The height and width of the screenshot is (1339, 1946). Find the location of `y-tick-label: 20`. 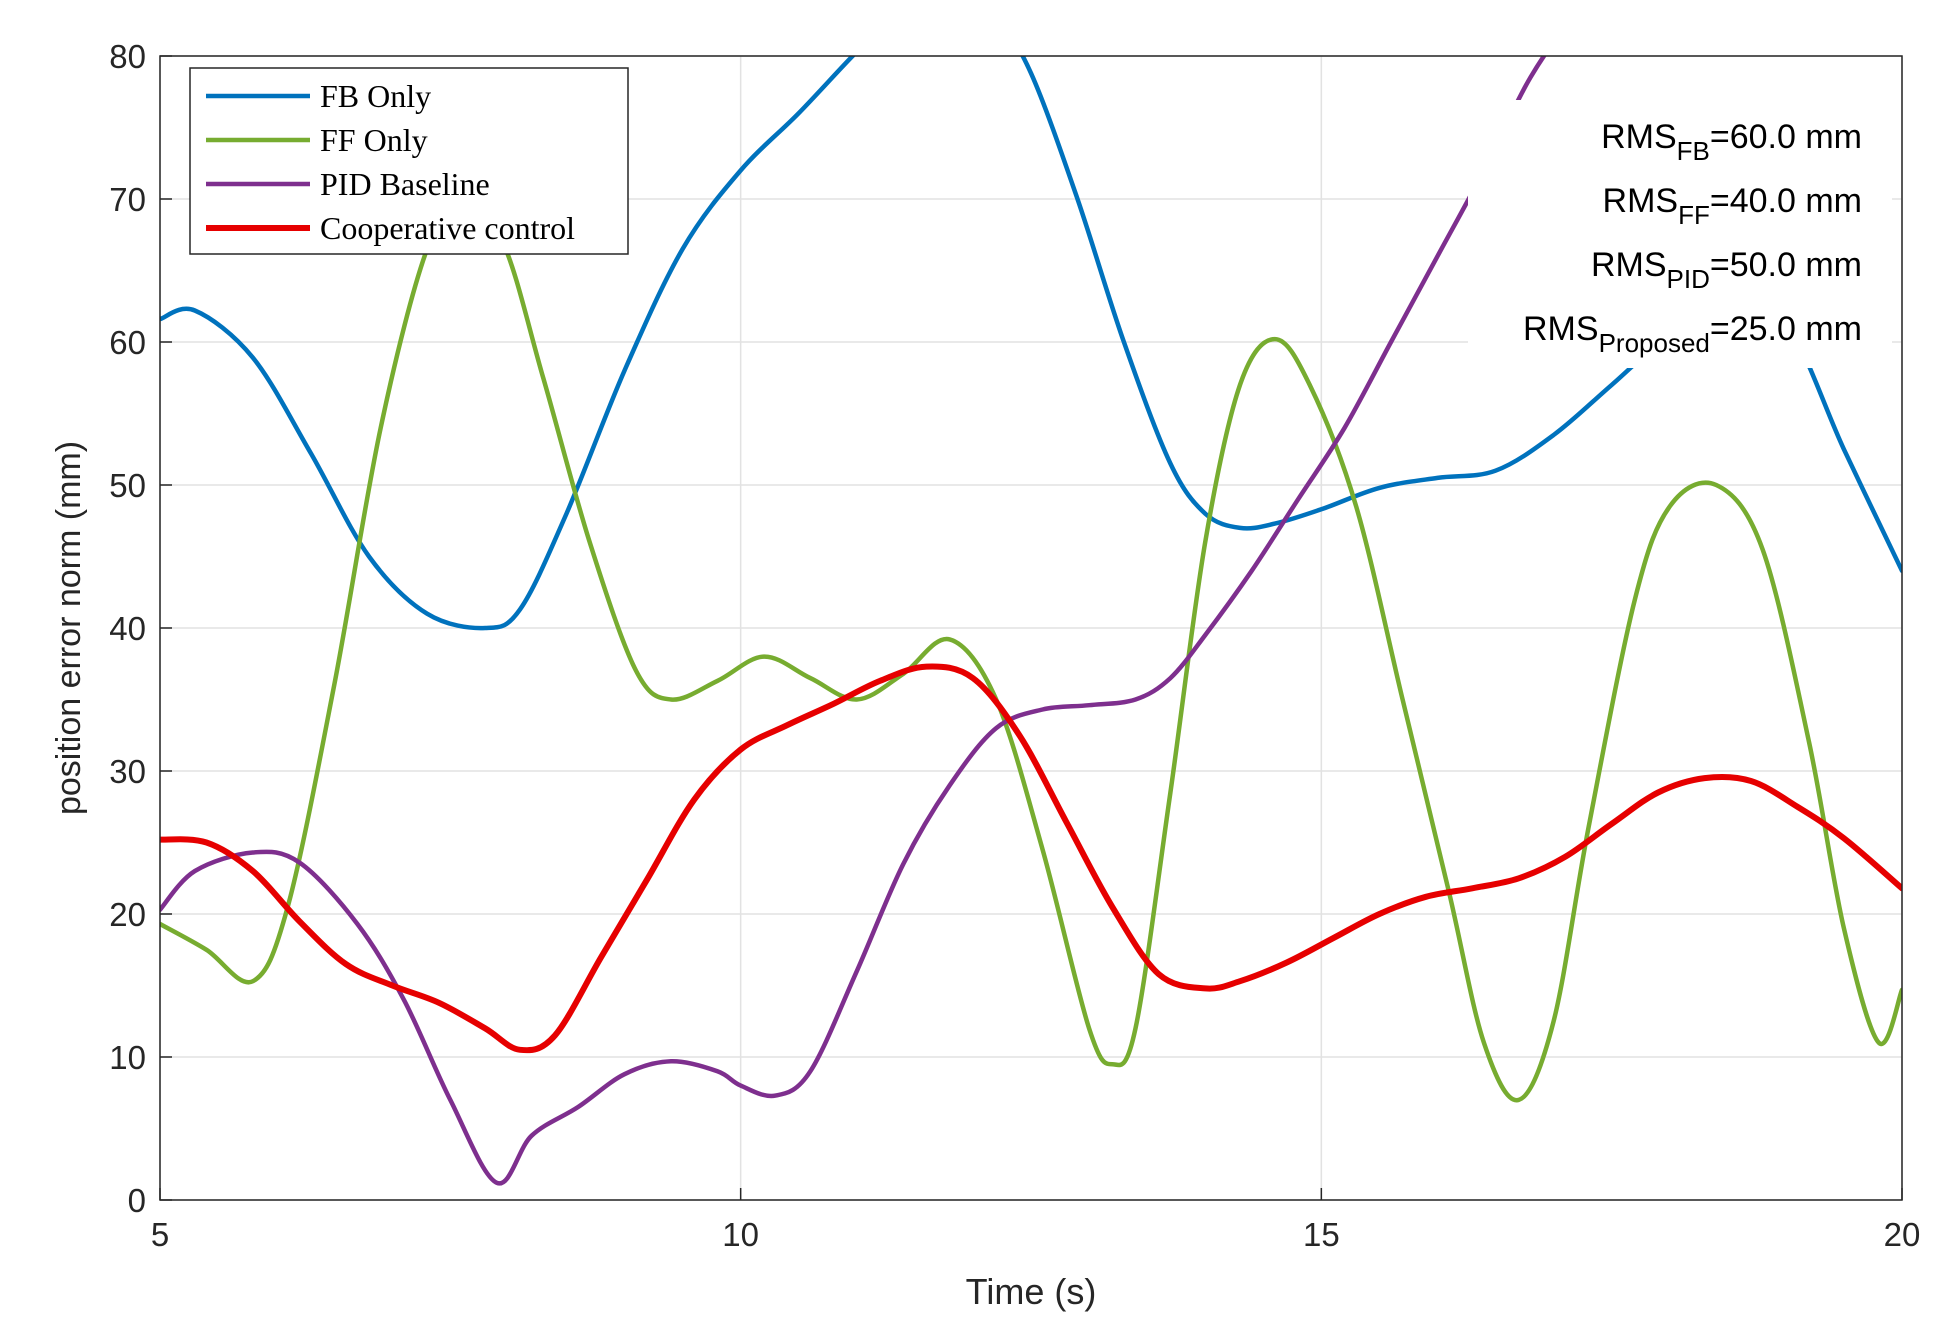

y-tick-label: 20 is located at coordinates (127, 914).